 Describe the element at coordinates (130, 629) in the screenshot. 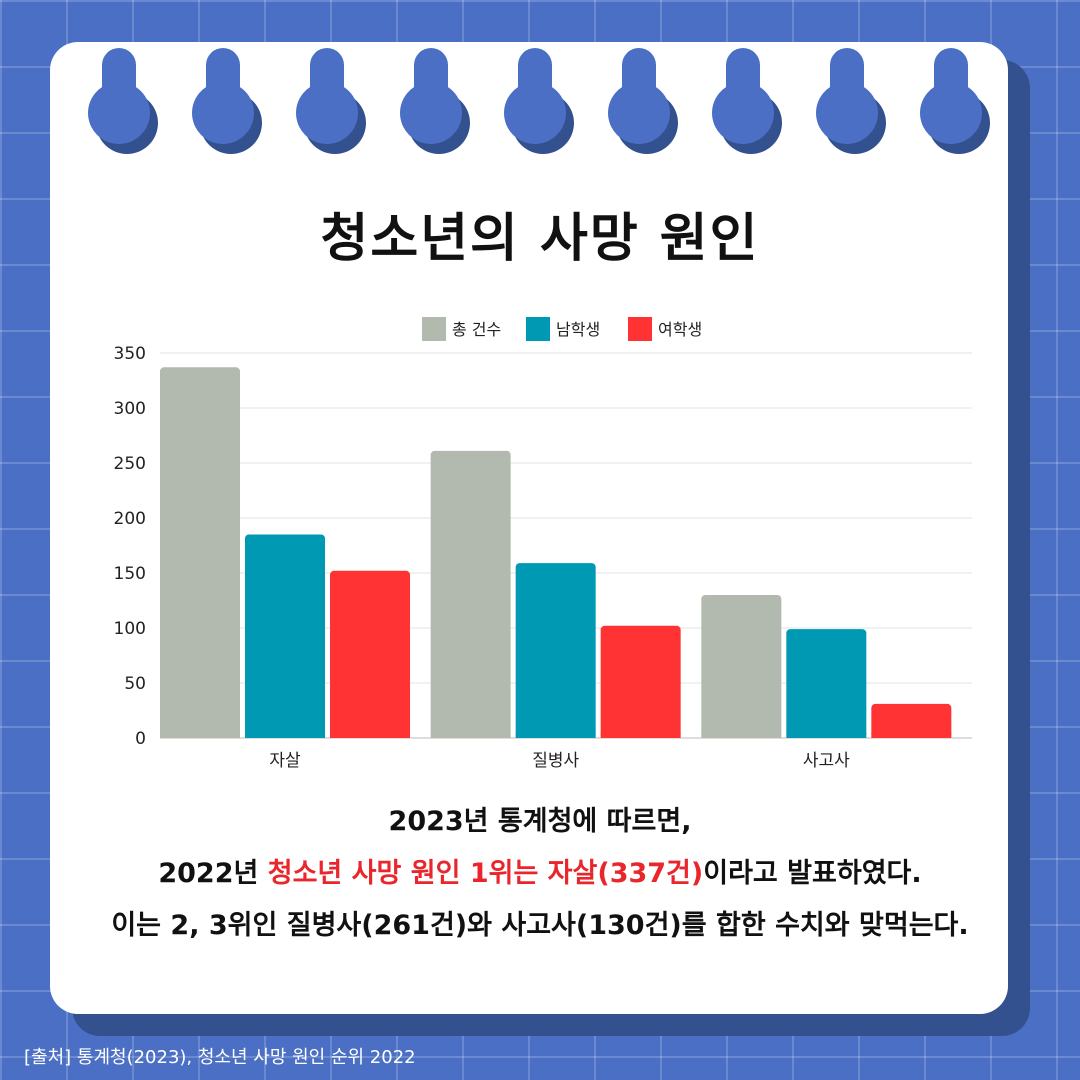

I see `y-tick-label: 100` at that location.